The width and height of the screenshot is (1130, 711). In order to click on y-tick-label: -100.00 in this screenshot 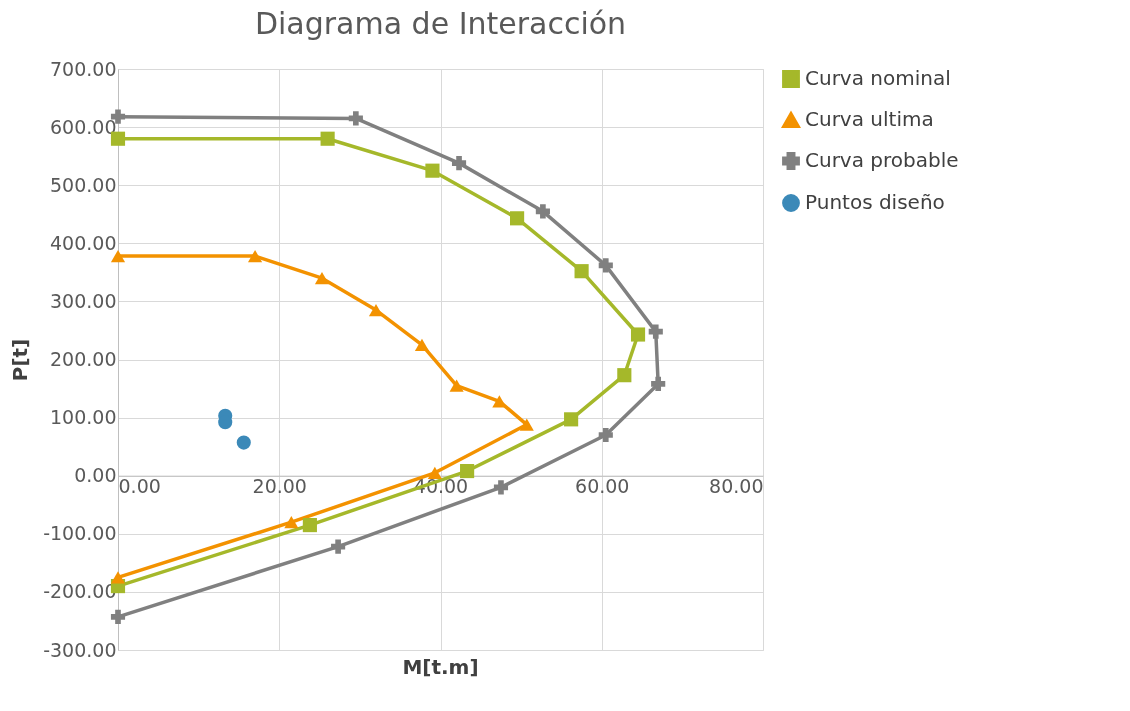, I will do `click(80, 533)`.